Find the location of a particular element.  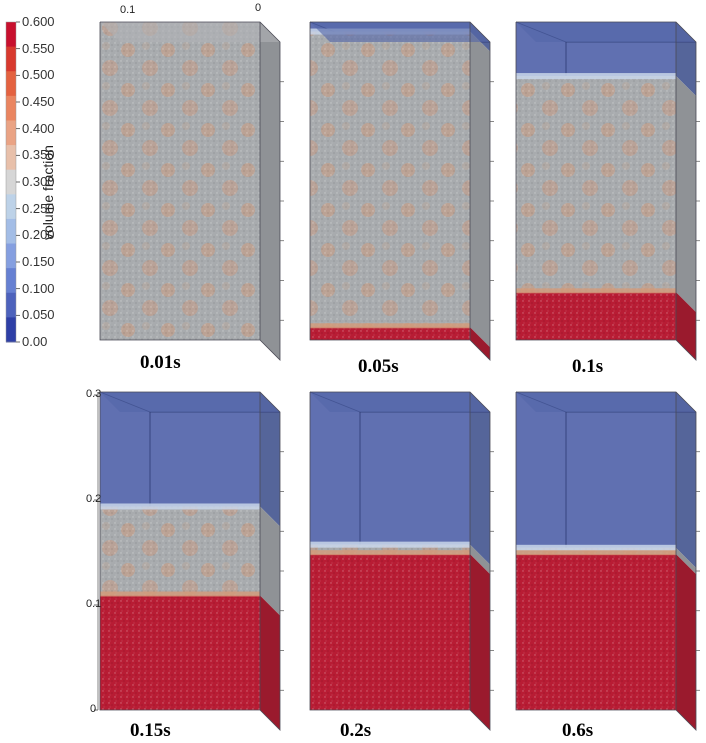

colorbar-tick-label: 0.050 is located at coordinates (38, 315).